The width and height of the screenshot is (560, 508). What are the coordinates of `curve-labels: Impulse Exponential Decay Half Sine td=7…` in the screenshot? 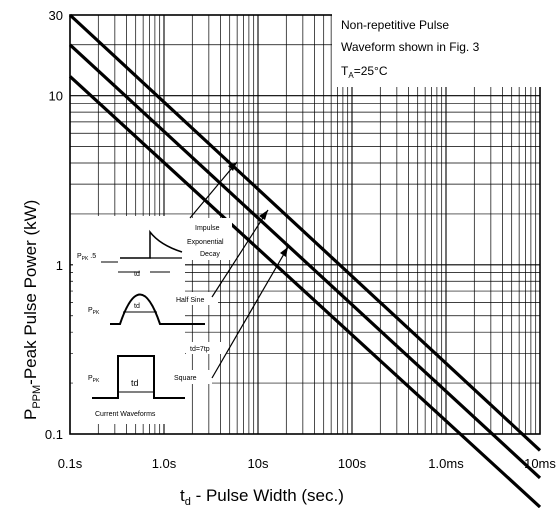 It's located at (229, 272).